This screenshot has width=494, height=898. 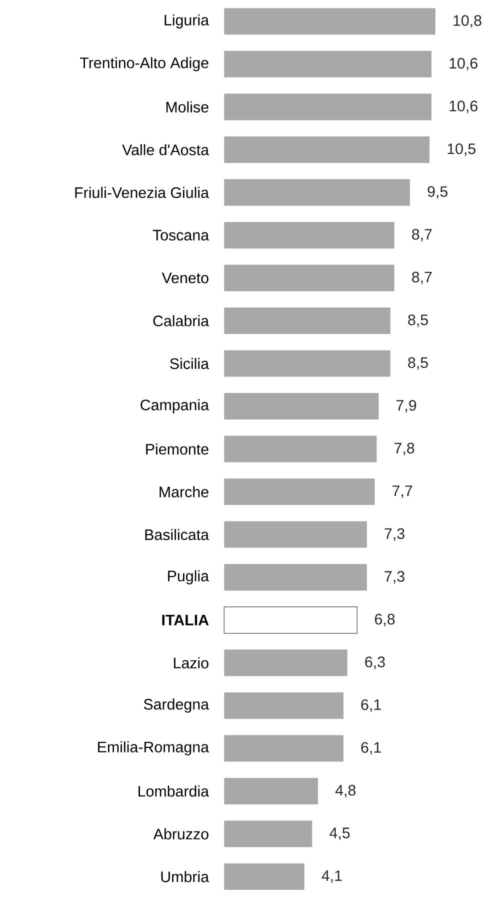 I want to click on y-tick-label: Puglia, so click(x=188, y=577).